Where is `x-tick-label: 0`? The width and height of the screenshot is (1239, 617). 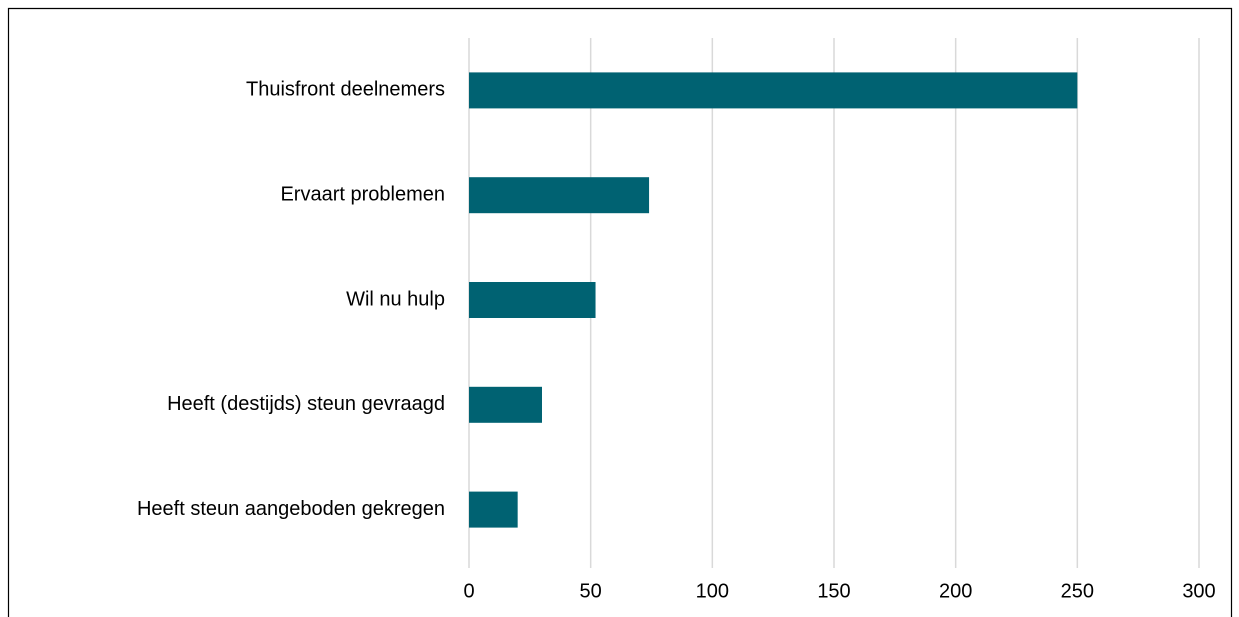
x-tick-label: 0 is located at coordinates (468, 591).